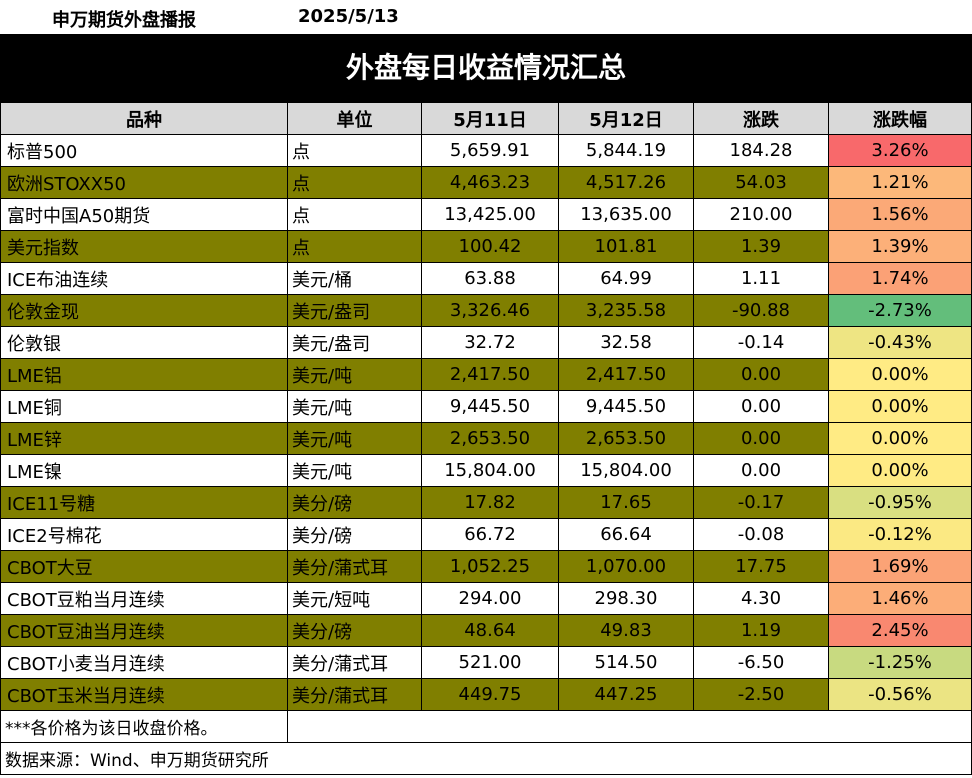  I want to click on table-row: LME铜 美元/吨 9,445.50 9,445.50 0.00 0.00%, so click(486, 406).